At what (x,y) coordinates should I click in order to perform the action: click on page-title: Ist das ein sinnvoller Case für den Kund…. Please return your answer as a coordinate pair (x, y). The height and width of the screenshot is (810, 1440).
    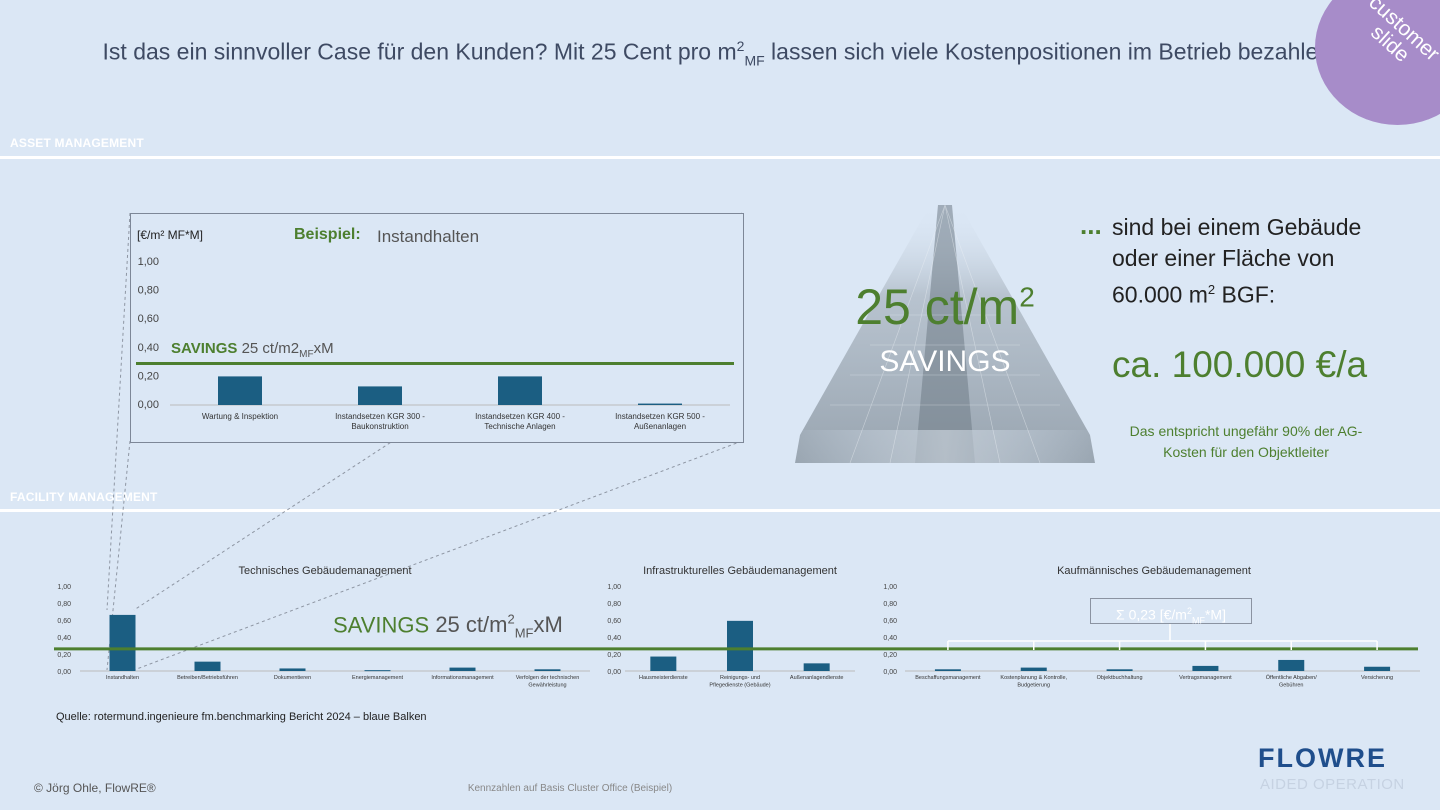
    Looking at the image, I should click on (720, 53).